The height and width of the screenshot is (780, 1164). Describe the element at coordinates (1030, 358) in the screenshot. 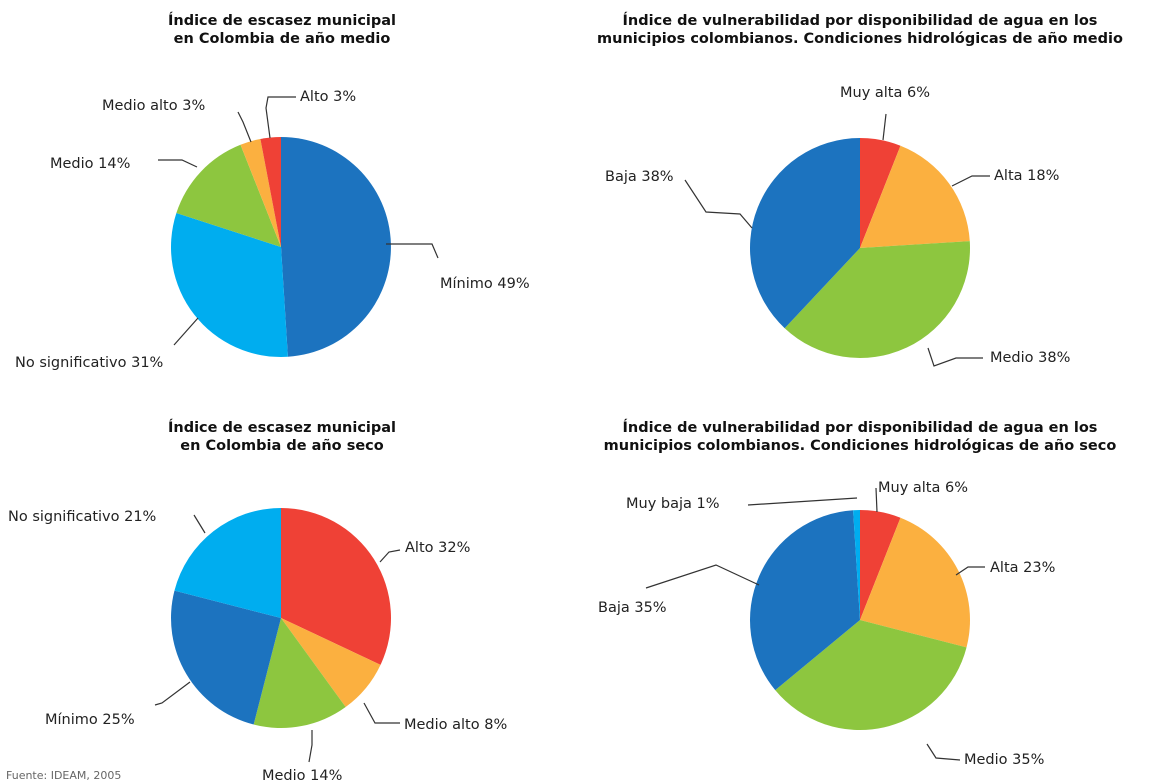

I see `slice-label-medio: Medio 38%` at that location.